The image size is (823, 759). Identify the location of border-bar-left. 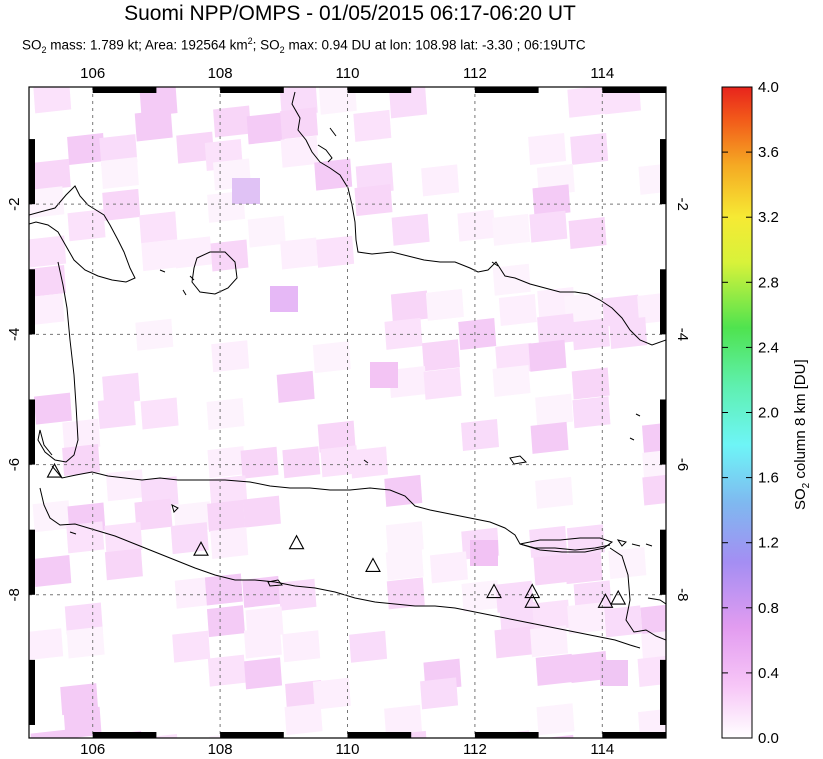
(32, 172).